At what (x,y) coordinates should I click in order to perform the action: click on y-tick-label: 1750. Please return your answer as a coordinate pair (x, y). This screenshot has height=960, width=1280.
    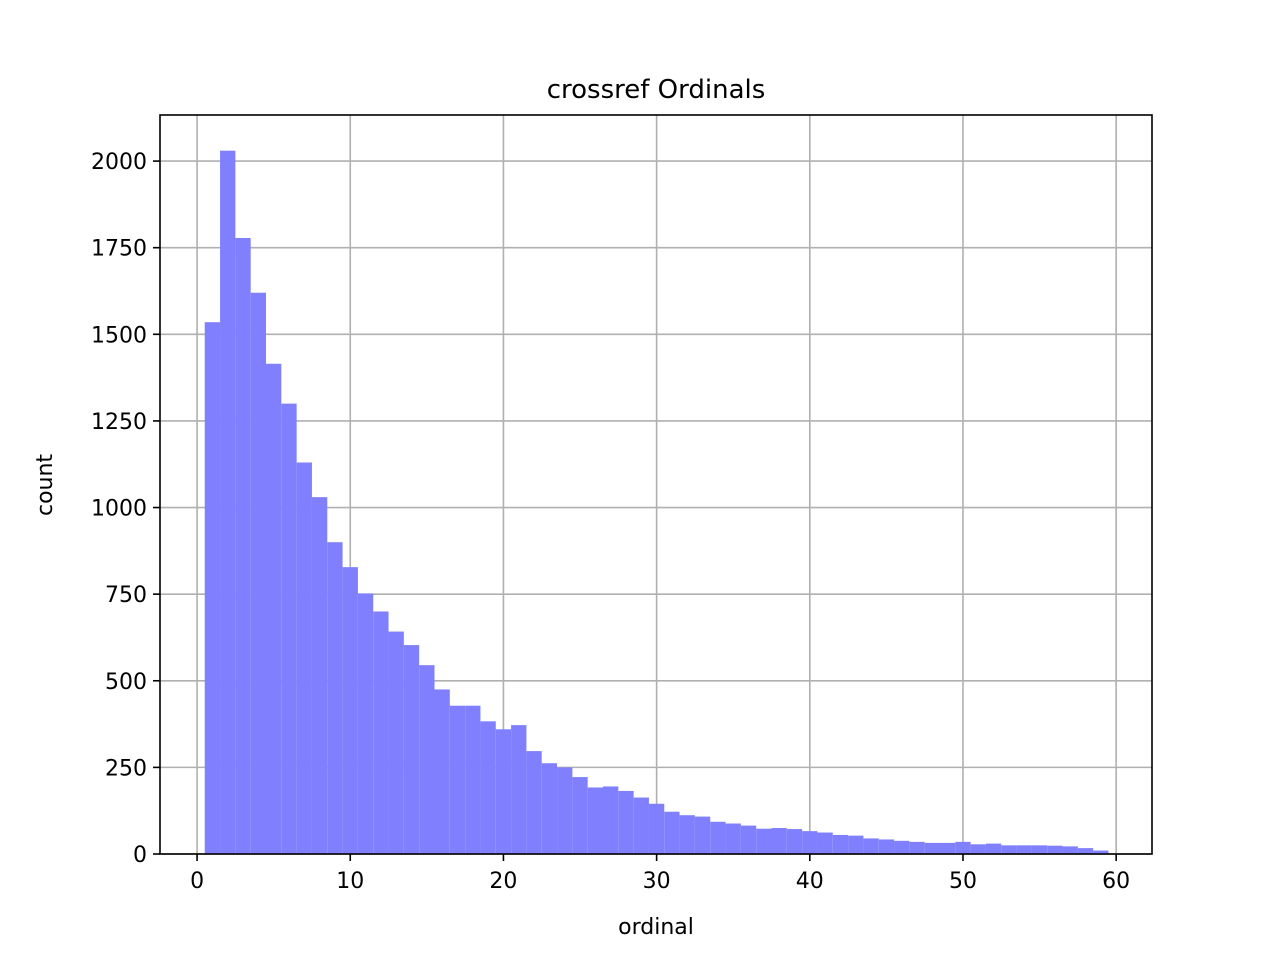
    Looking at the image, I should click on (119, 249).